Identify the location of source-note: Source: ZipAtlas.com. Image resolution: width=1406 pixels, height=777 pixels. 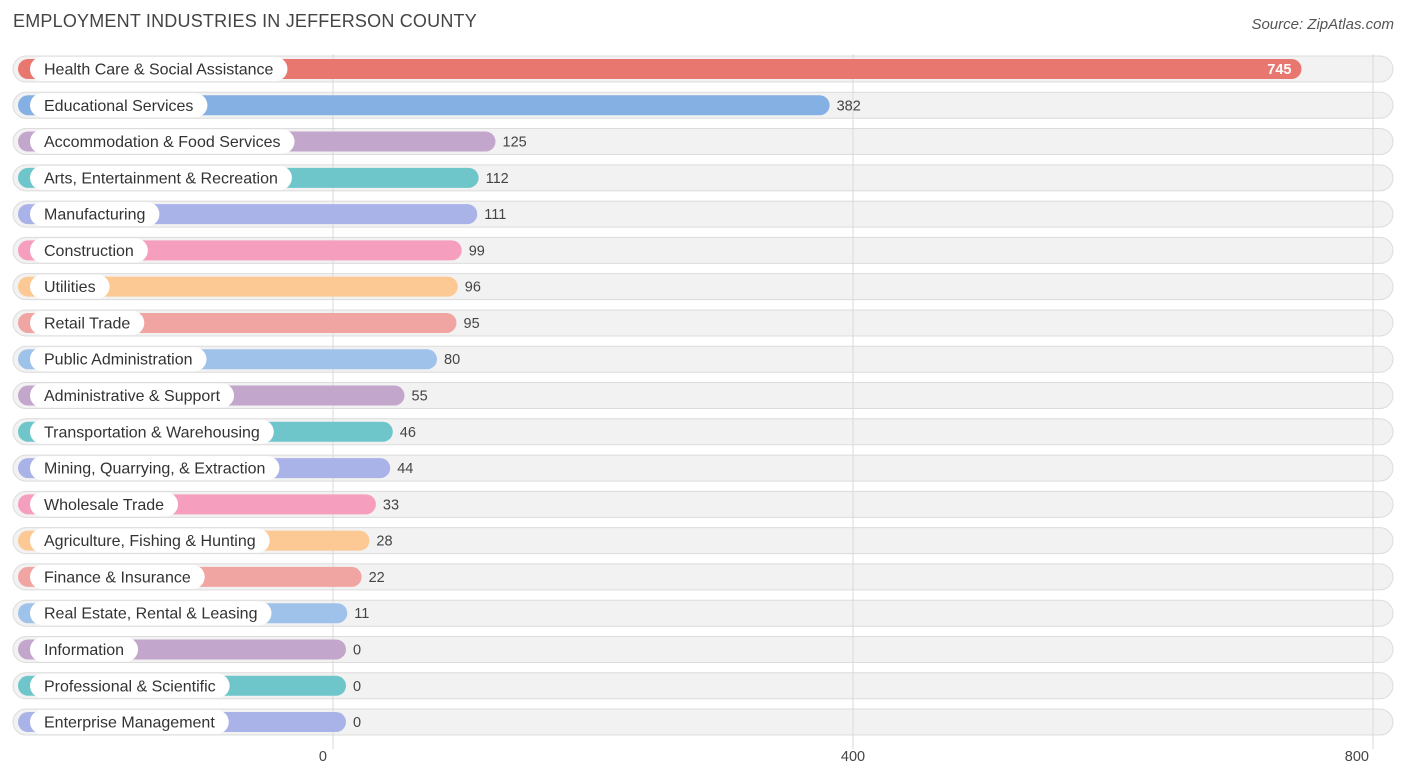
(1322, 24).